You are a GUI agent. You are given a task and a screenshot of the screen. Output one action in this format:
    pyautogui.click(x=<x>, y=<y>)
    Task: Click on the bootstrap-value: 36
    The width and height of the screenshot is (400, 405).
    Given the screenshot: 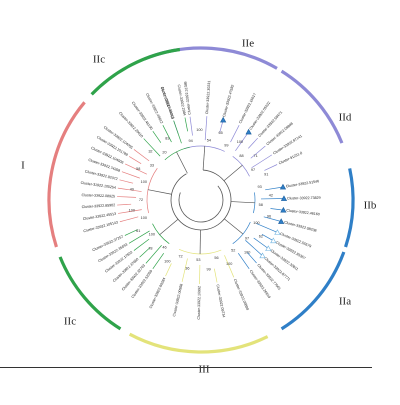 What is the action you would take?
    pyautogui.click(x=187, y=269)
    